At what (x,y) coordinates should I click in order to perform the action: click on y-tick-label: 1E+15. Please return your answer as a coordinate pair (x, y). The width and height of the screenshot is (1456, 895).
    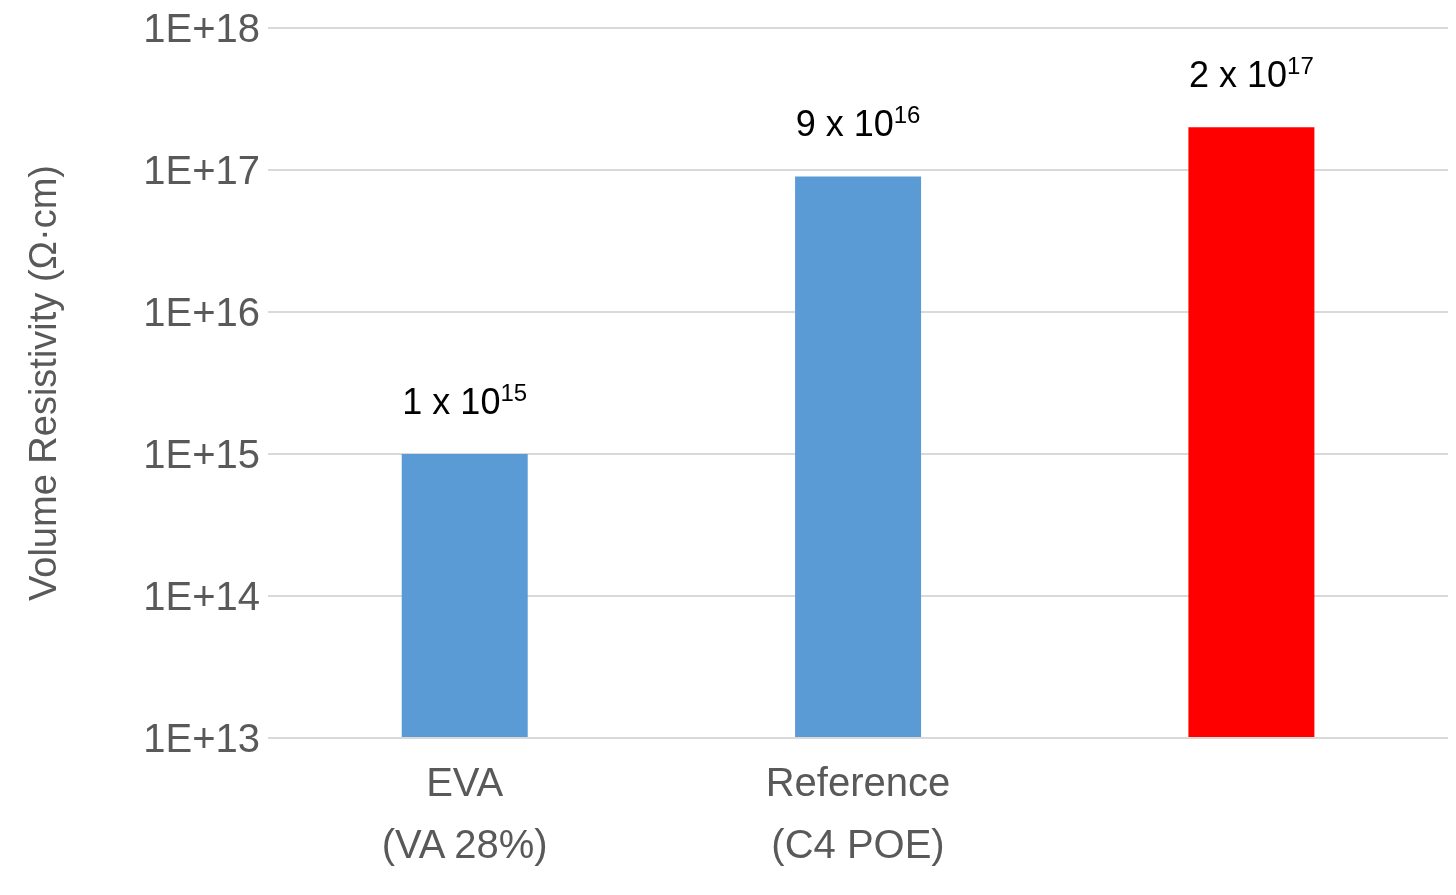
    Looking at the image, I should click on (201, 454).